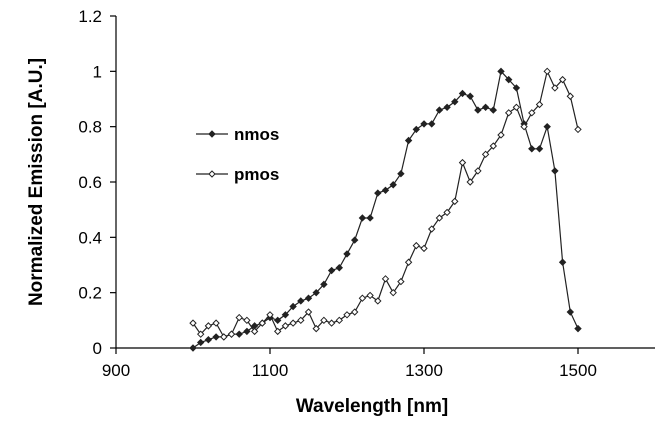 The height and width of the screenshot is (424, 663). What do you see at coordinates (90, 182) in the screenshot?
I see `y-tick-label: 0.6` at bounding box center [90, 182].